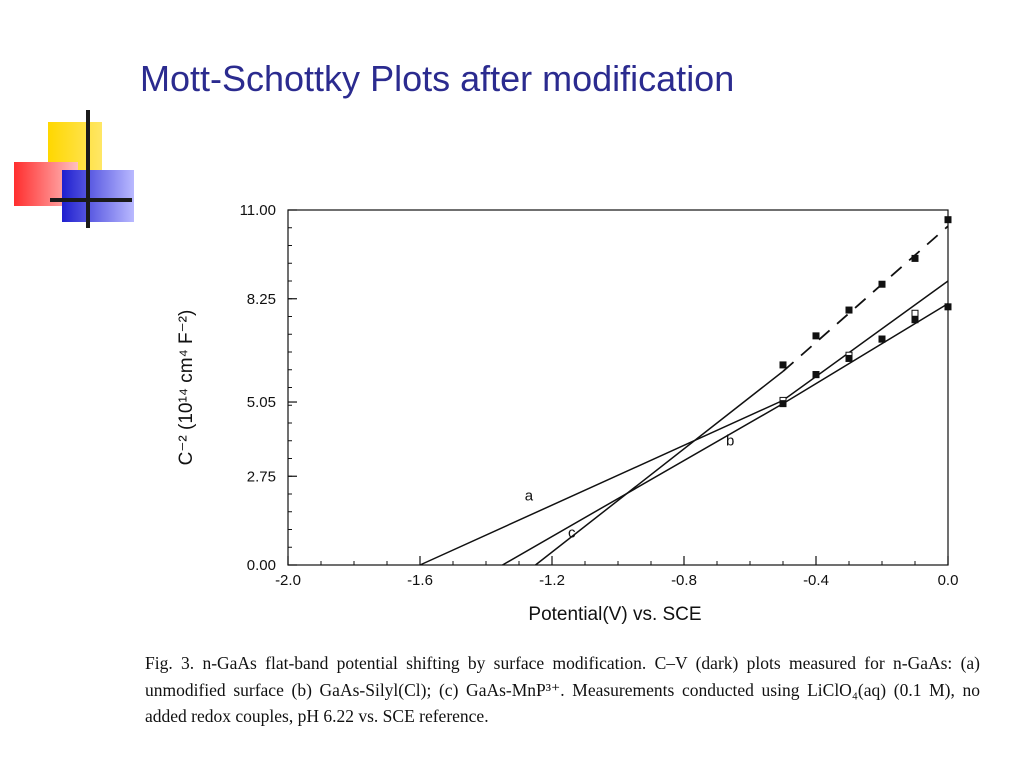 The image size is (1024, 768). What do you see at coordinates (288, 580) in the screenshot?
I see `x-tick-label: -2.0` at bounding box center [288, 580].